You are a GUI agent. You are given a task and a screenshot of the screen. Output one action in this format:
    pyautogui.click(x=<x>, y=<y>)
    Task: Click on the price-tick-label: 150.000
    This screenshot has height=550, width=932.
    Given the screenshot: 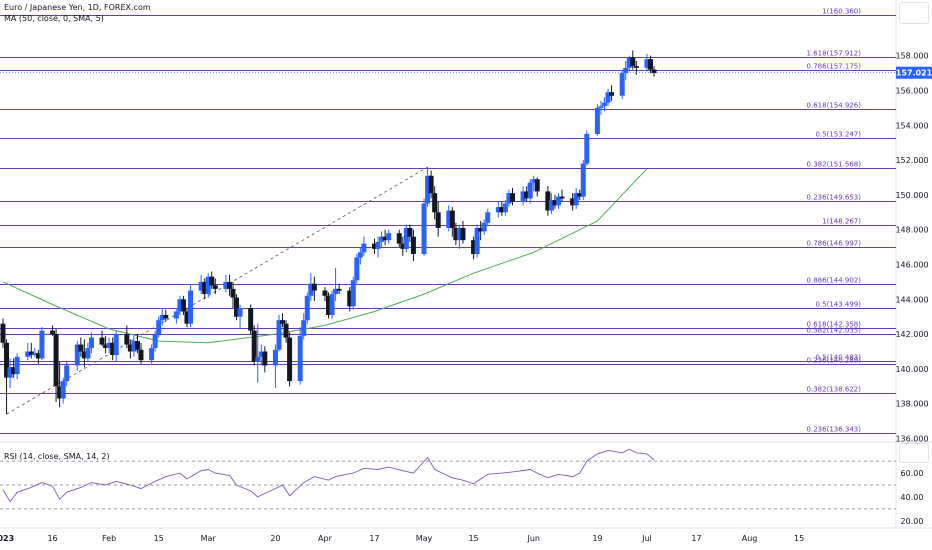 What is the action you would take?
    pyautogui.click(x=911, y=195)
    